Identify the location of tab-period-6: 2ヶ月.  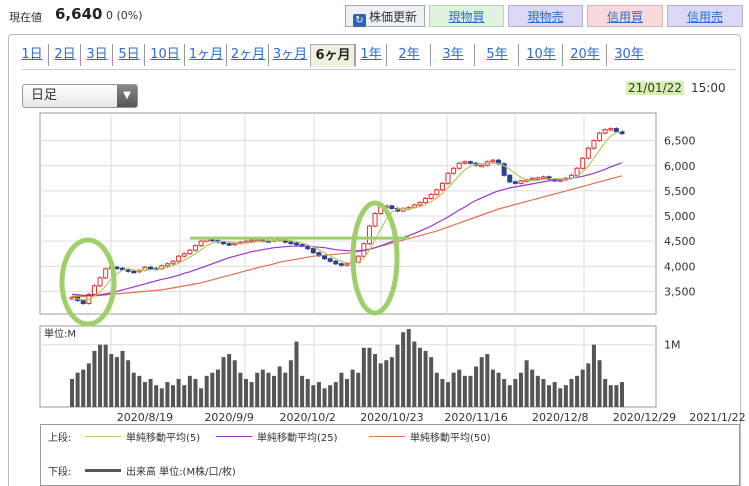
(247, 55).